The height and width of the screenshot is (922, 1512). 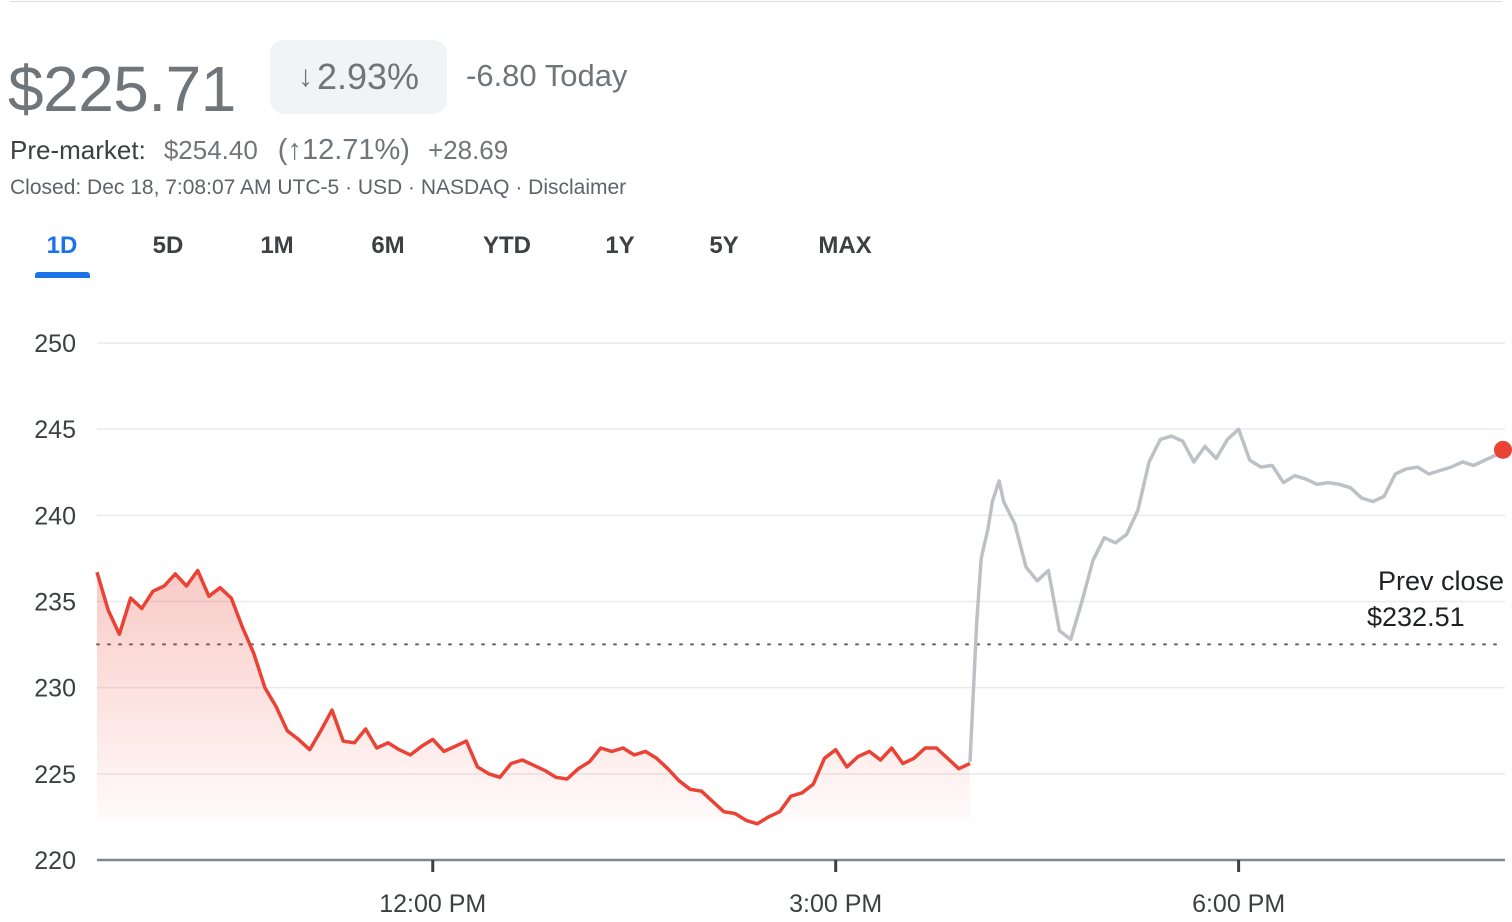 I want to click on tab-ytd: YTD, so click(x=507, y=245).